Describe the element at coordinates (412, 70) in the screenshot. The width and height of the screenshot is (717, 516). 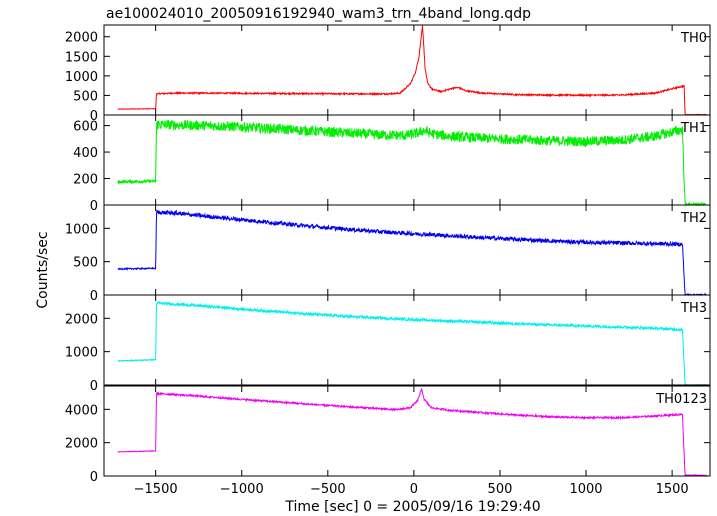
I see `series-line-th0` at that location.